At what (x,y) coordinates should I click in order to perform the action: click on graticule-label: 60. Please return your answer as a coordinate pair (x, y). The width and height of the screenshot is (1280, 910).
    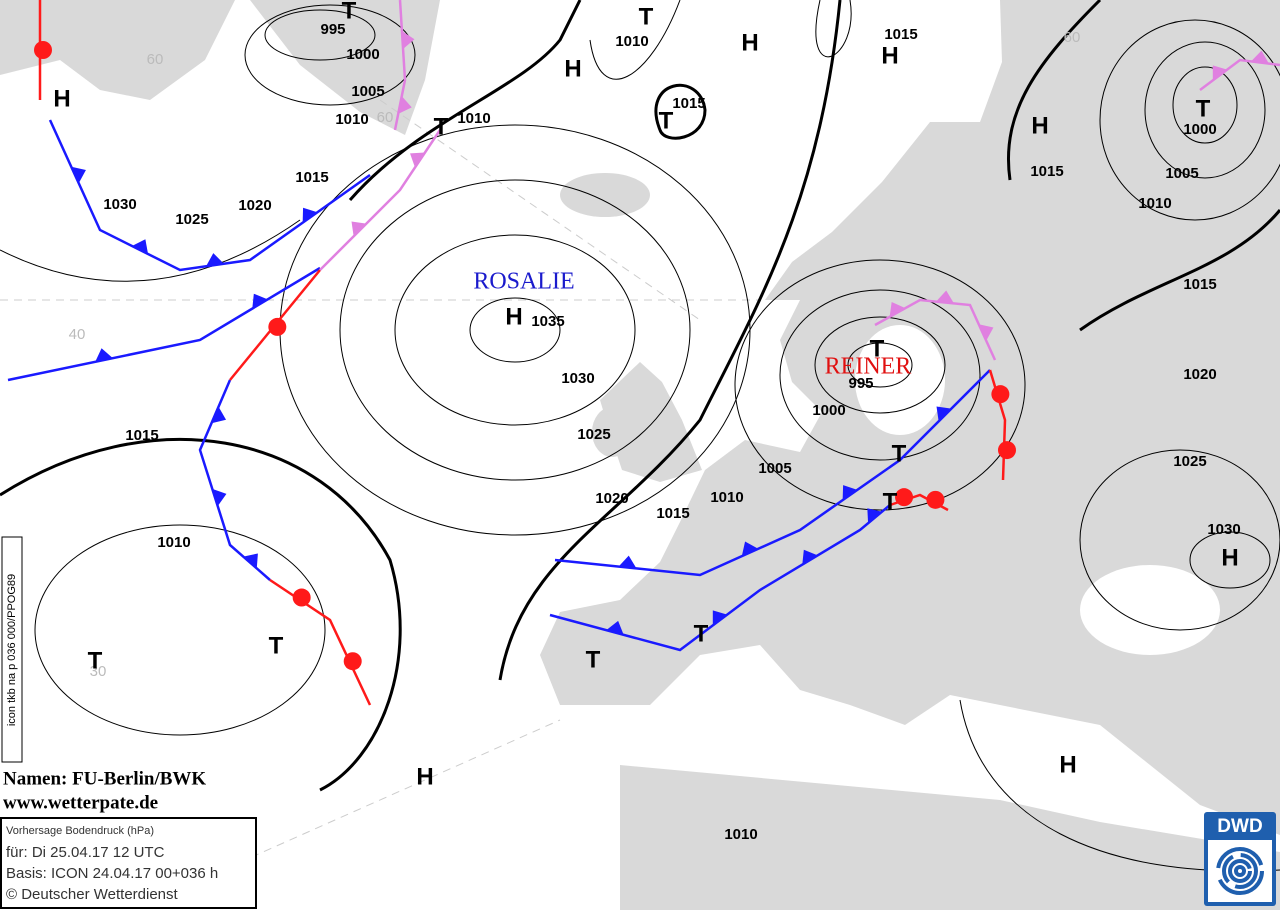
    Looking at the image, I should click on (155, 59).